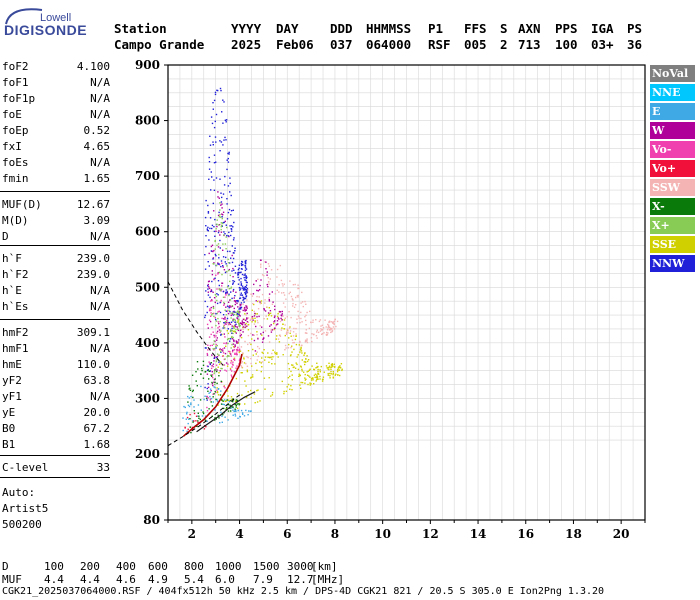 The image size is (700, 600). What do you see at coordinates (430, 534) in the screenshot?
I see `x-tick-label: 12` at bounding box center [430, 534].